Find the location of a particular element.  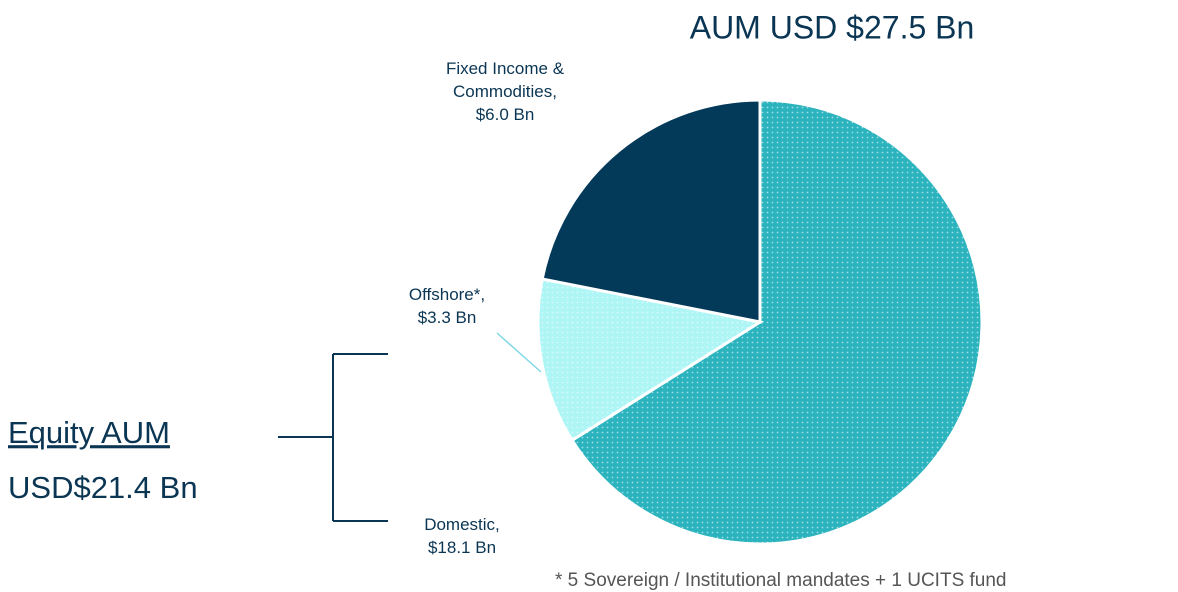

value-label: $18.1 Bn is located at coordinates (462, 547).